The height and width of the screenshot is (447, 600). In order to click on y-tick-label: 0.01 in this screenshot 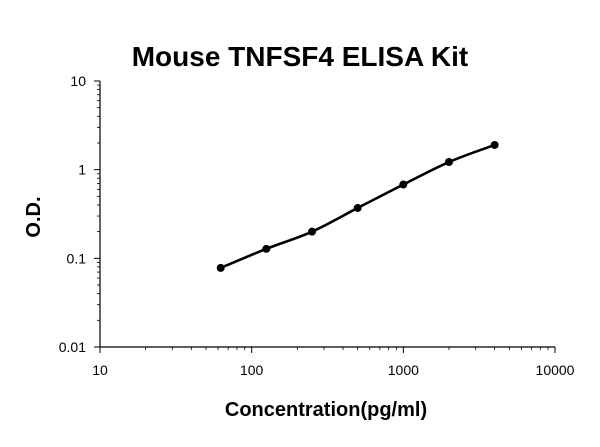, I will do `click(72, 347)`.